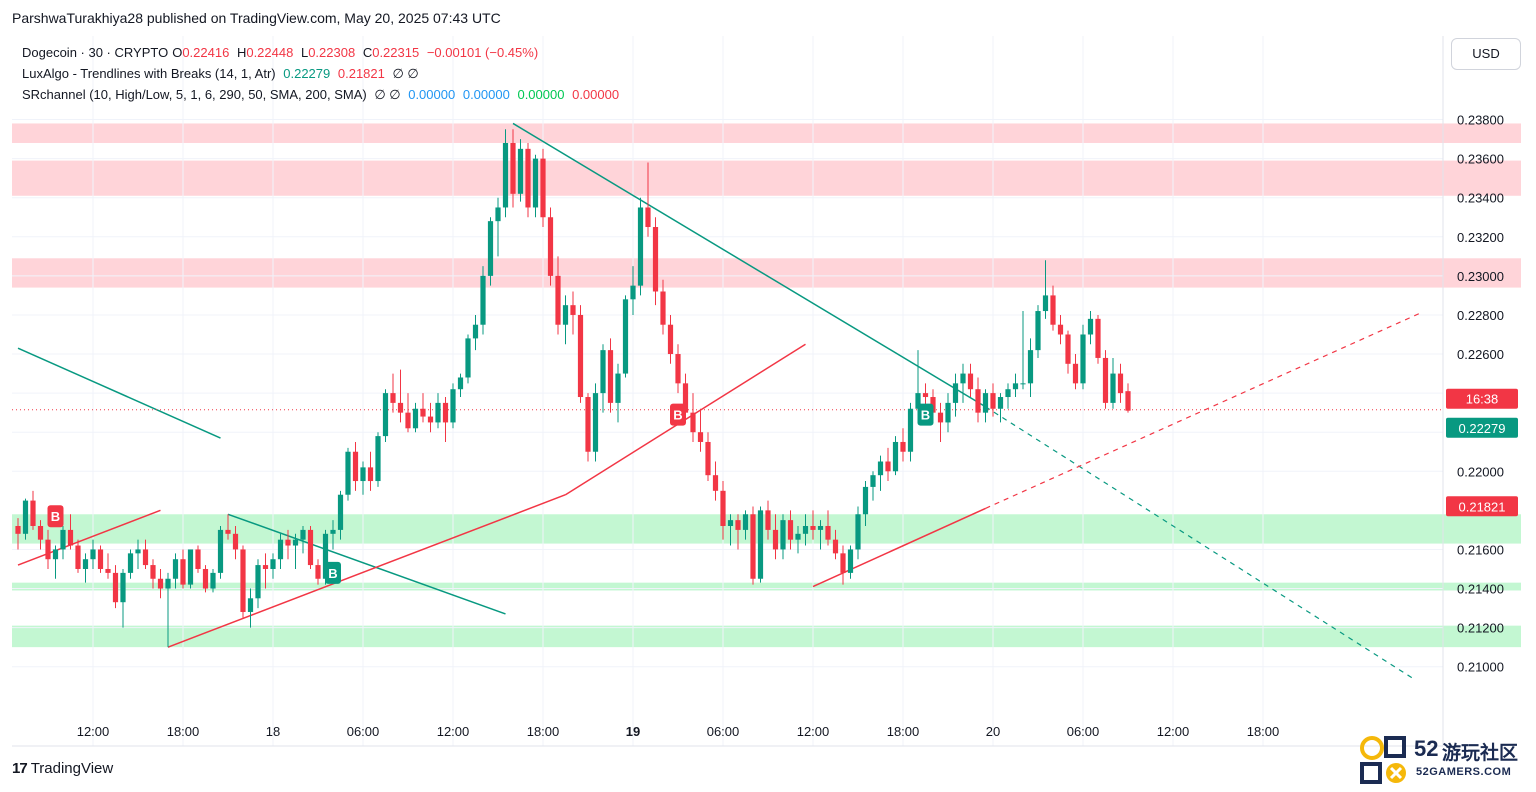  I want to click on y-axis-tick-label: 0.22800, so click(1480, 315).